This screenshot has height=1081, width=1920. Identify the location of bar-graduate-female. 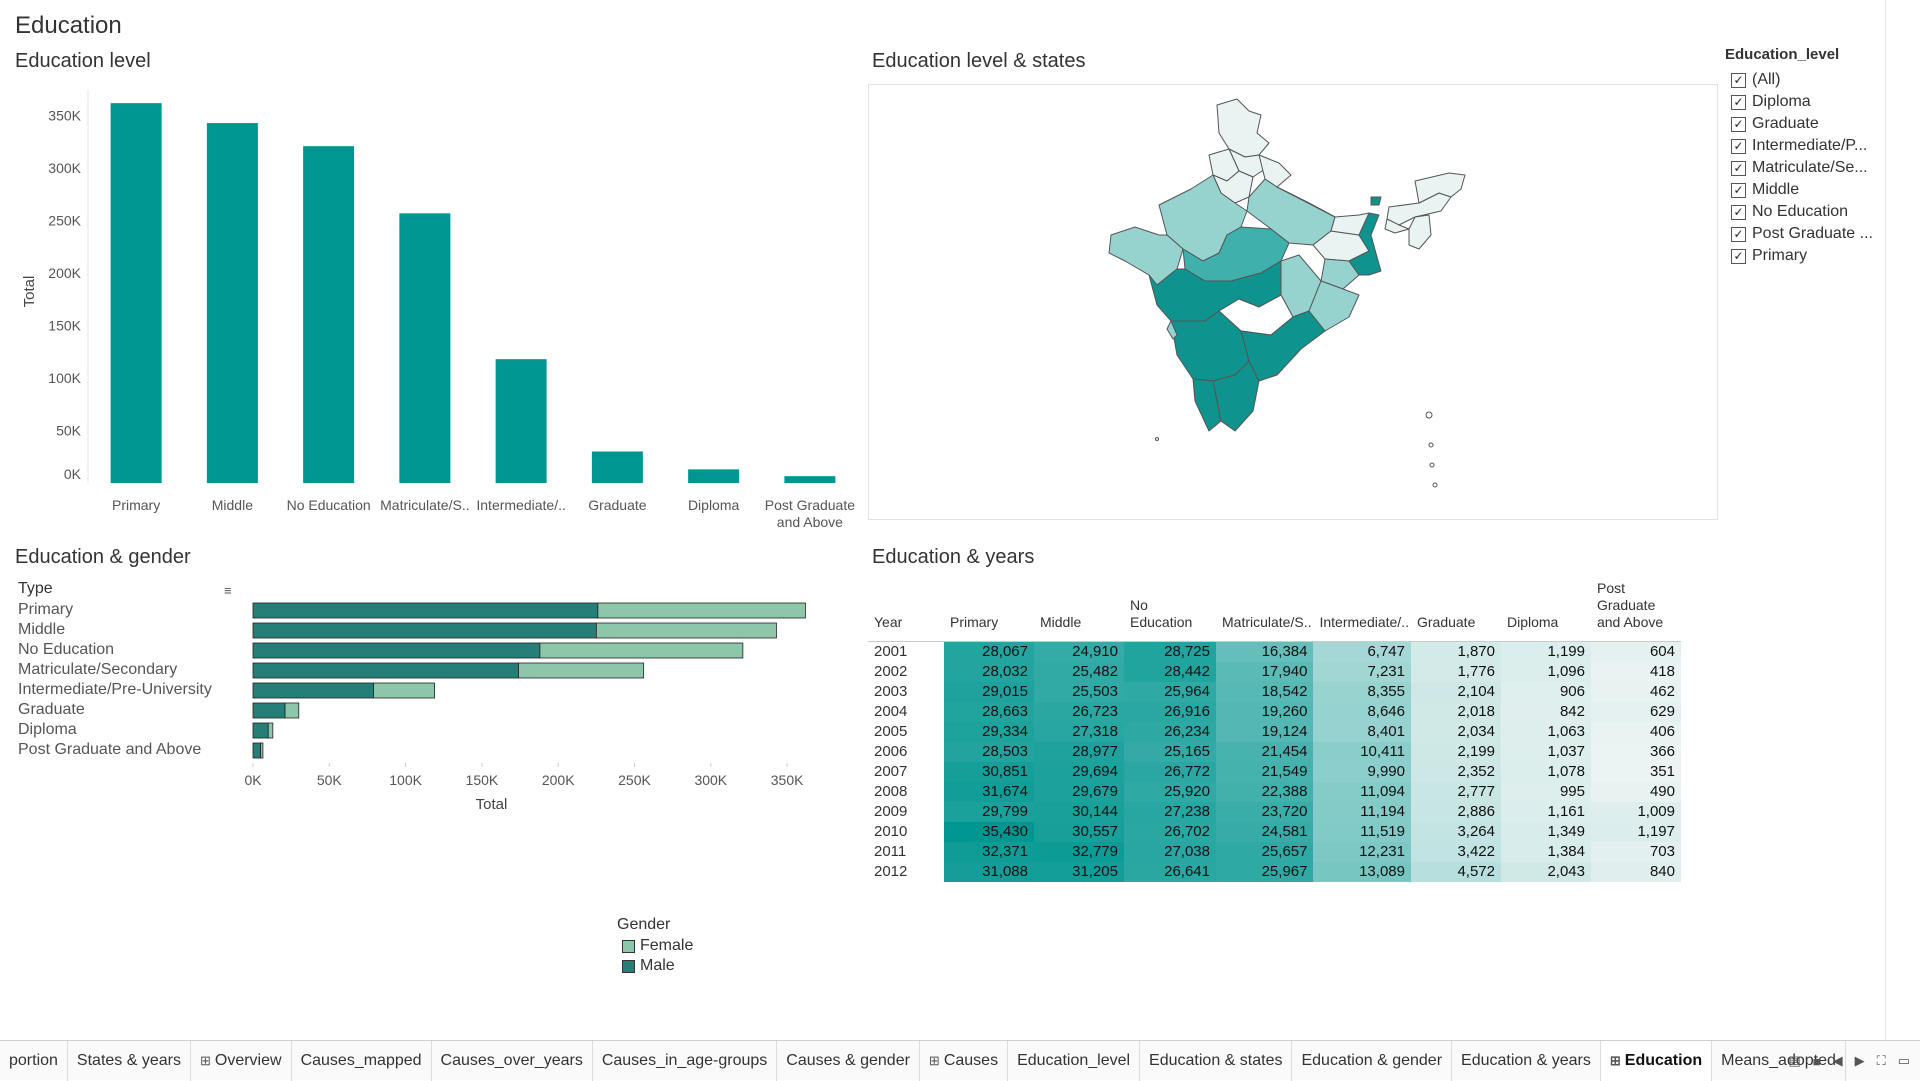
(292, 710).